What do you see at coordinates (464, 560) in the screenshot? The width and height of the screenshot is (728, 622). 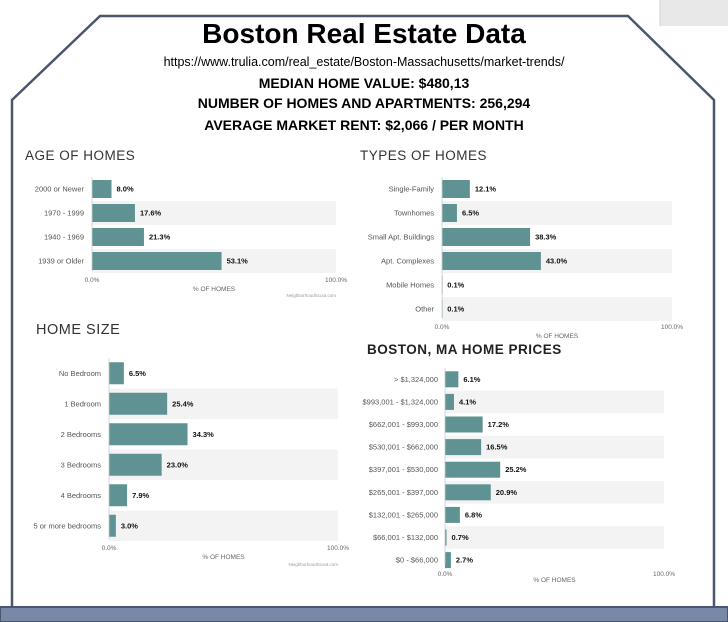 I see `value-label: 2.7%` at bounding box center [464, 560].